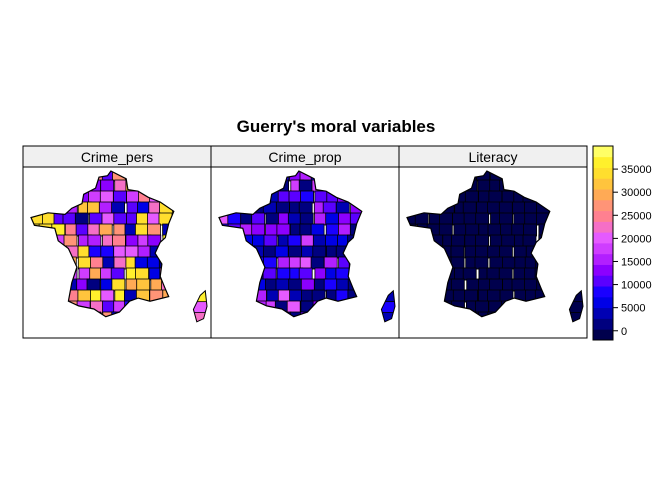  I want to click on color-key-tick-label: 10000, so click(636, 286).